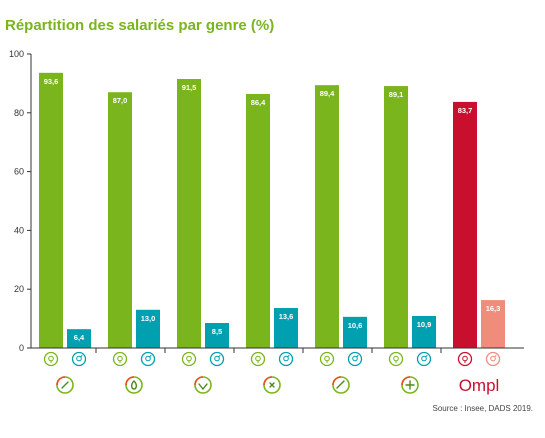 The width and height of the screenshot is (545, 438). Describe the element at coordinates (410, 385) in the screenshot. I see `branch-sector-6-icon` at that location.